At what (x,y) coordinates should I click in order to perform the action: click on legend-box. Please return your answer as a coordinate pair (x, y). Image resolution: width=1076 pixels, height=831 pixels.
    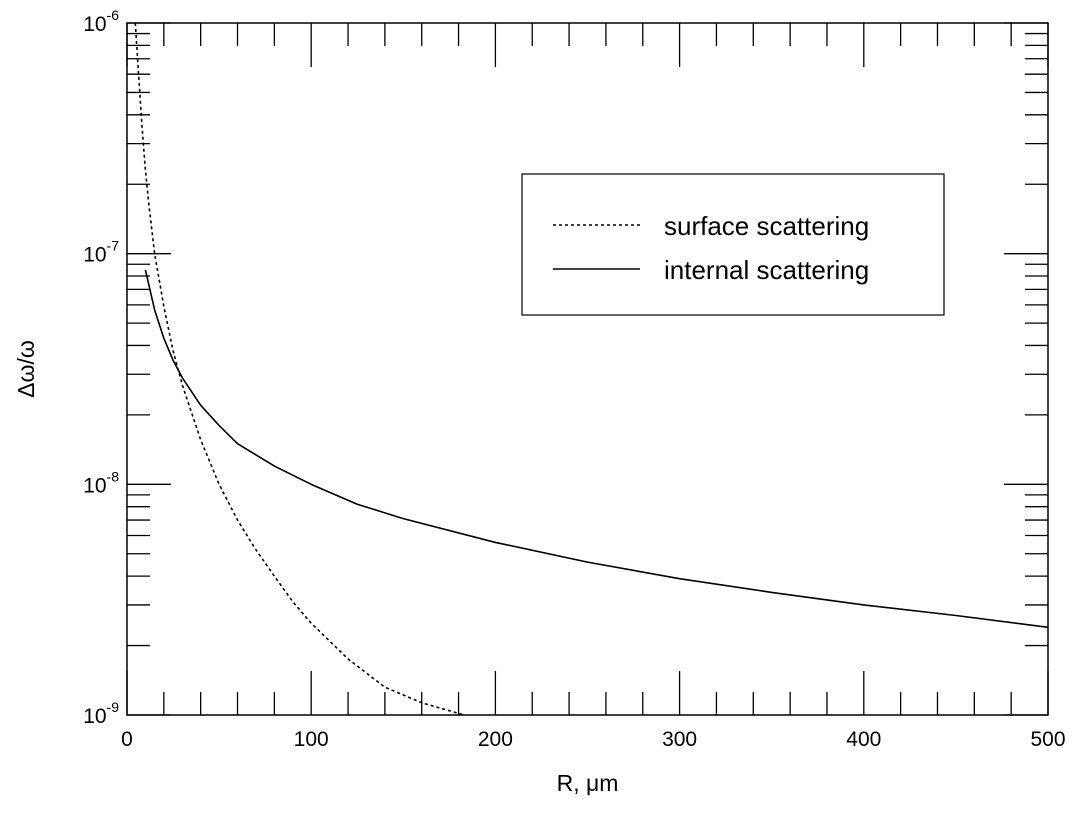
    Looking at the image, I should click on (733, 244).